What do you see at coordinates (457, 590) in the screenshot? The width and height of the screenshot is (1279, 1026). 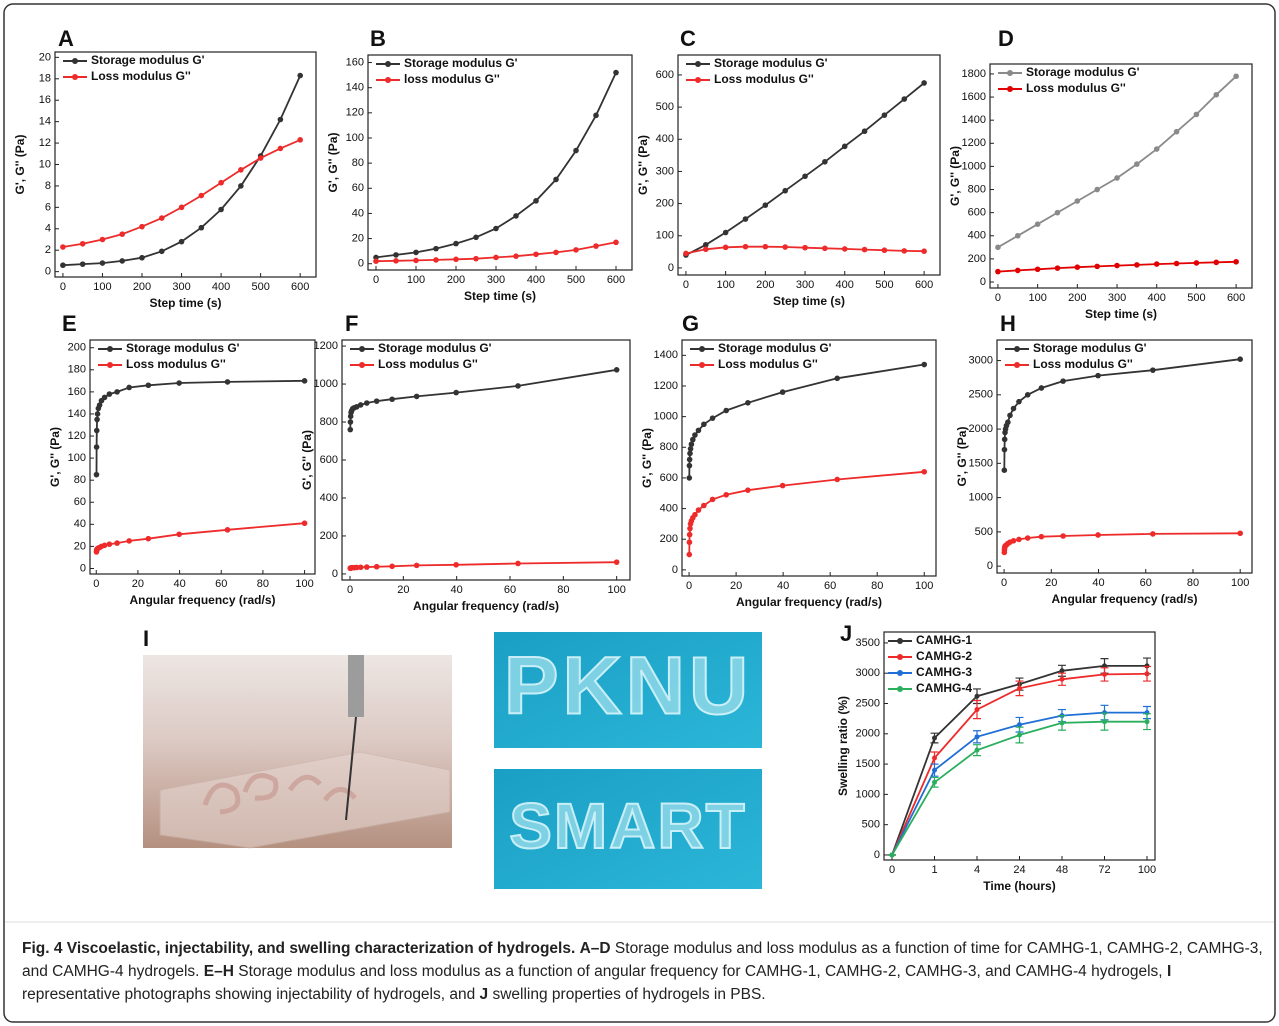 I see `x-tick-label: 40` at bounding box center [457, 590].